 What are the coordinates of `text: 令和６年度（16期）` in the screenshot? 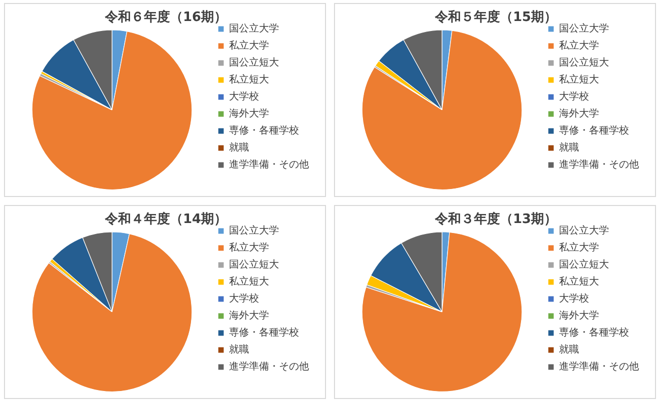 It's located at (166, 17).